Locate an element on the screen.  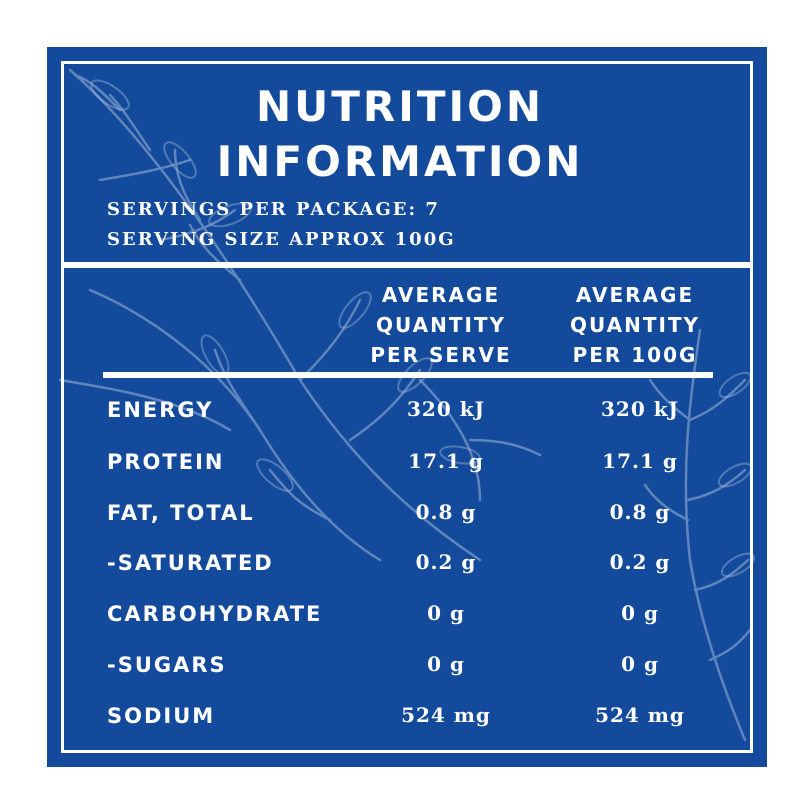
per-serve-value: 0.2 g is located at coordinates (446, 562).